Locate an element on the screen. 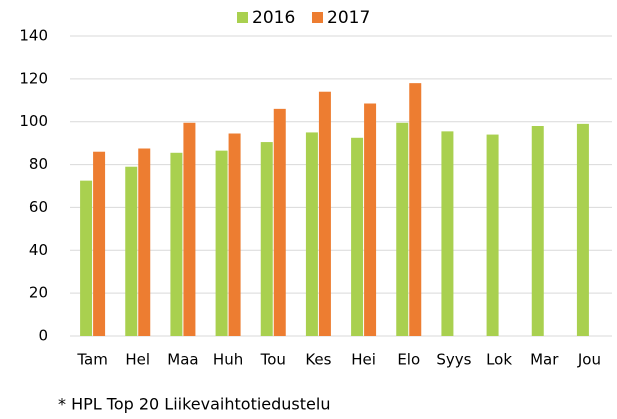 The width and height of the screenshot is (617, 419). y-tick-label: 140 is located at coordinates (33, 36).